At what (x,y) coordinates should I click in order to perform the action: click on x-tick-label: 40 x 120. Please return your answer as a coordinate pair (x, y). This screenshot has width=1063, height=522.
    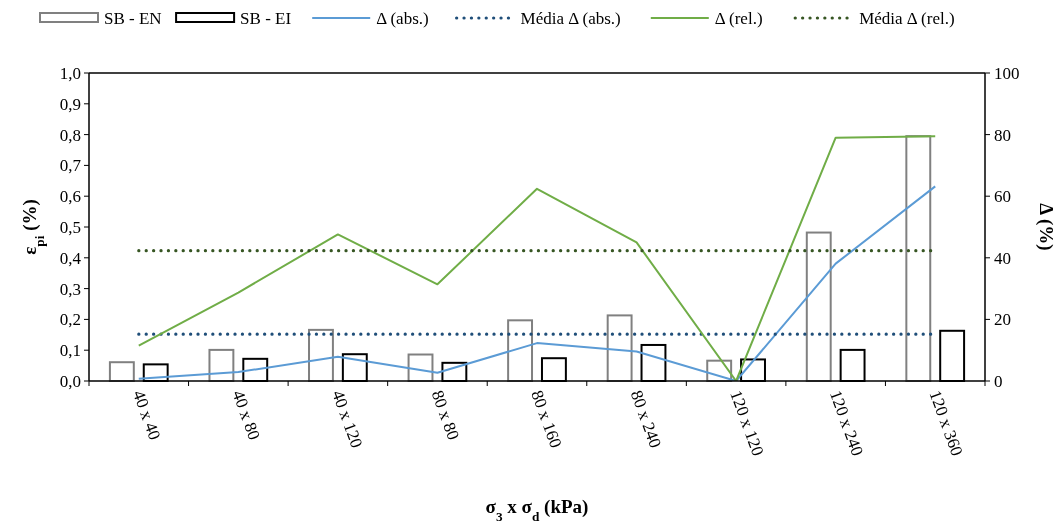
    Looking at the image, I should click on (347, 419).